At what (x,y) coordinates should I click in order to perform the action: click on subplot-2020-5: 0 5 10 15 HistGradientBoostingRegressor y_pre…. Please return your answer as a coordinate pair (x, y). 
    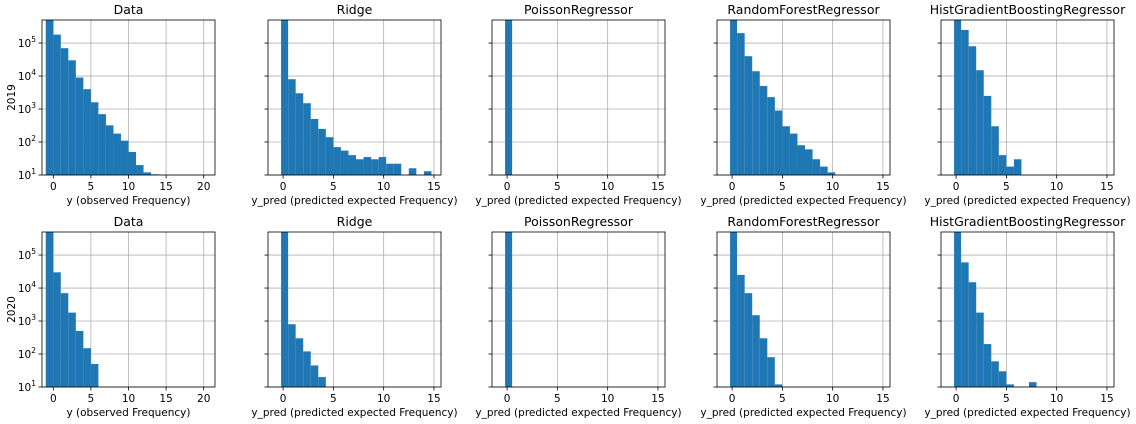
    Looking at the image, I should click on (1027, 316).